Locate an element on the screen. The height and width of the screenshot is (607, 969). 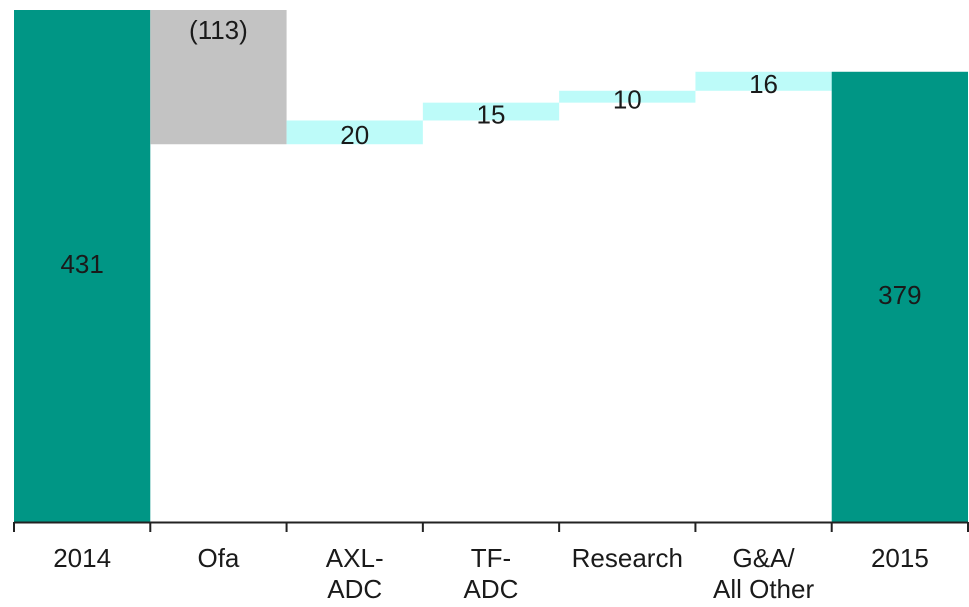
x-tick-label-0: 2014 is located at coordinates (82, 558).